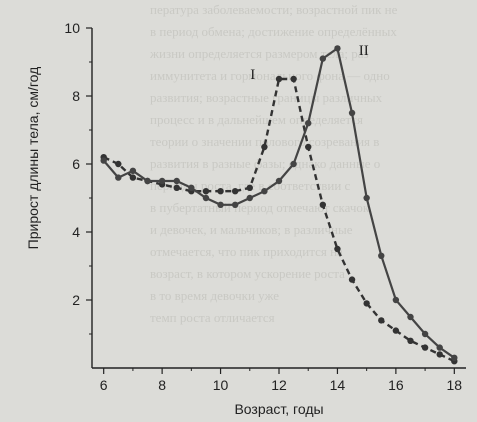  I want to click on x-tick-label: 10, so click(221, 385).